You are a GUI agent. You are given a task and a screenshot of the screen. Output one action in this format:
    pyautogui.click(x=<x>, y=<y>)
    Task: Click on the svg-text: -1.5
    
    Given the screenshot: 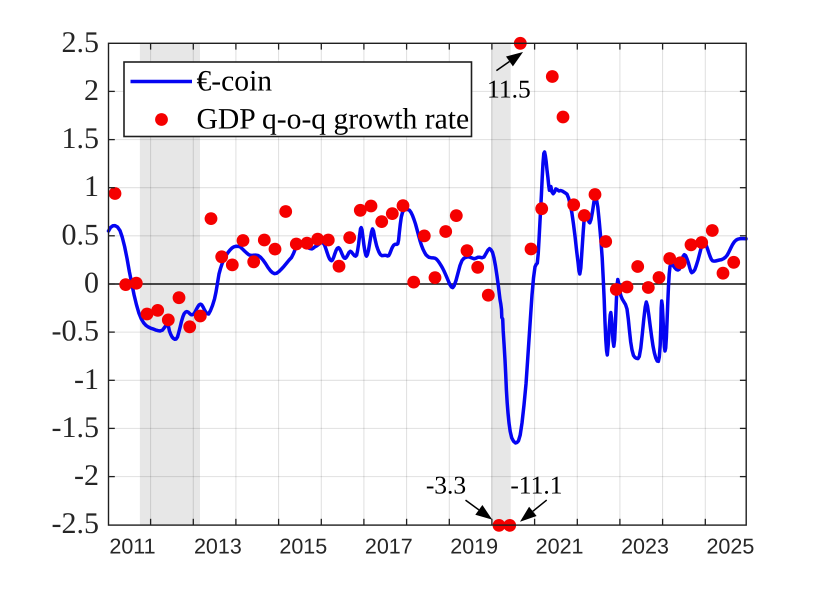 What is the action you would take?
    pyautogui.click(x=76, y=427)
    